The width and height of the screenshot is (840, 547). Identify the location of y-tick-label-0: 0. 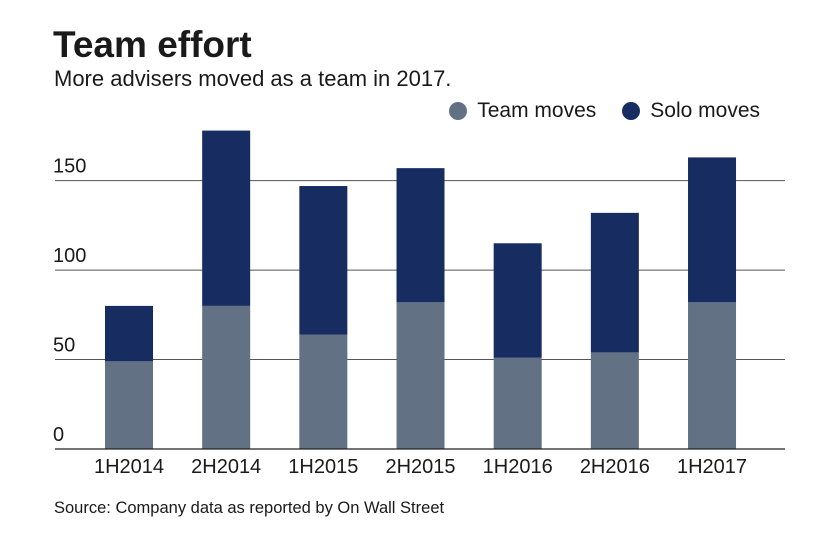
(58, 435).